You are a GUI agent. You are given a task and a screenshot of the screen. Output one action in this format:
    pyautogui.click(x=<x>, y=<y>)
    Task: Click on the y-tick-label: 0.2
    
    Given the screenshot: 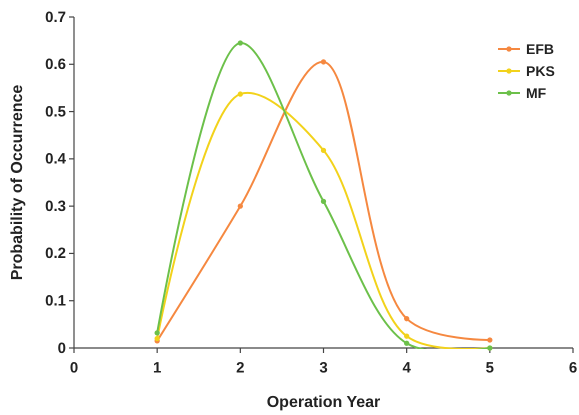 What is the action you would take?
    pyautogui.click(x=55, y=253)
    